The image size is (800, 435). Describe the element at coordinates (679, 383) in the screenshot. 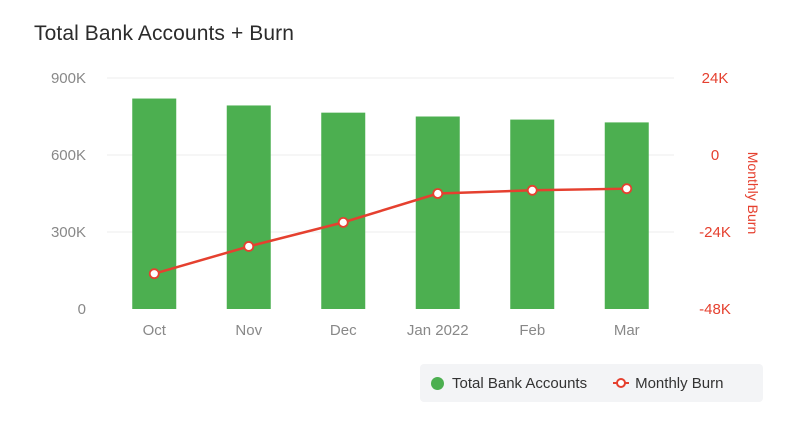

I see `legend-label: Monthly Burn` at that location.